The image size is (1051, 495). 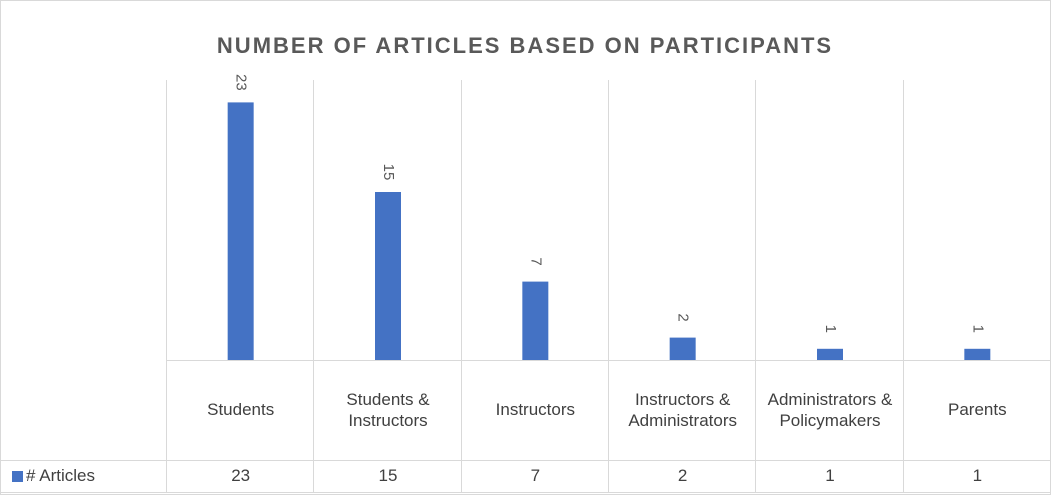 I want to click on cell-text: Students, so click(x=241, y=410).